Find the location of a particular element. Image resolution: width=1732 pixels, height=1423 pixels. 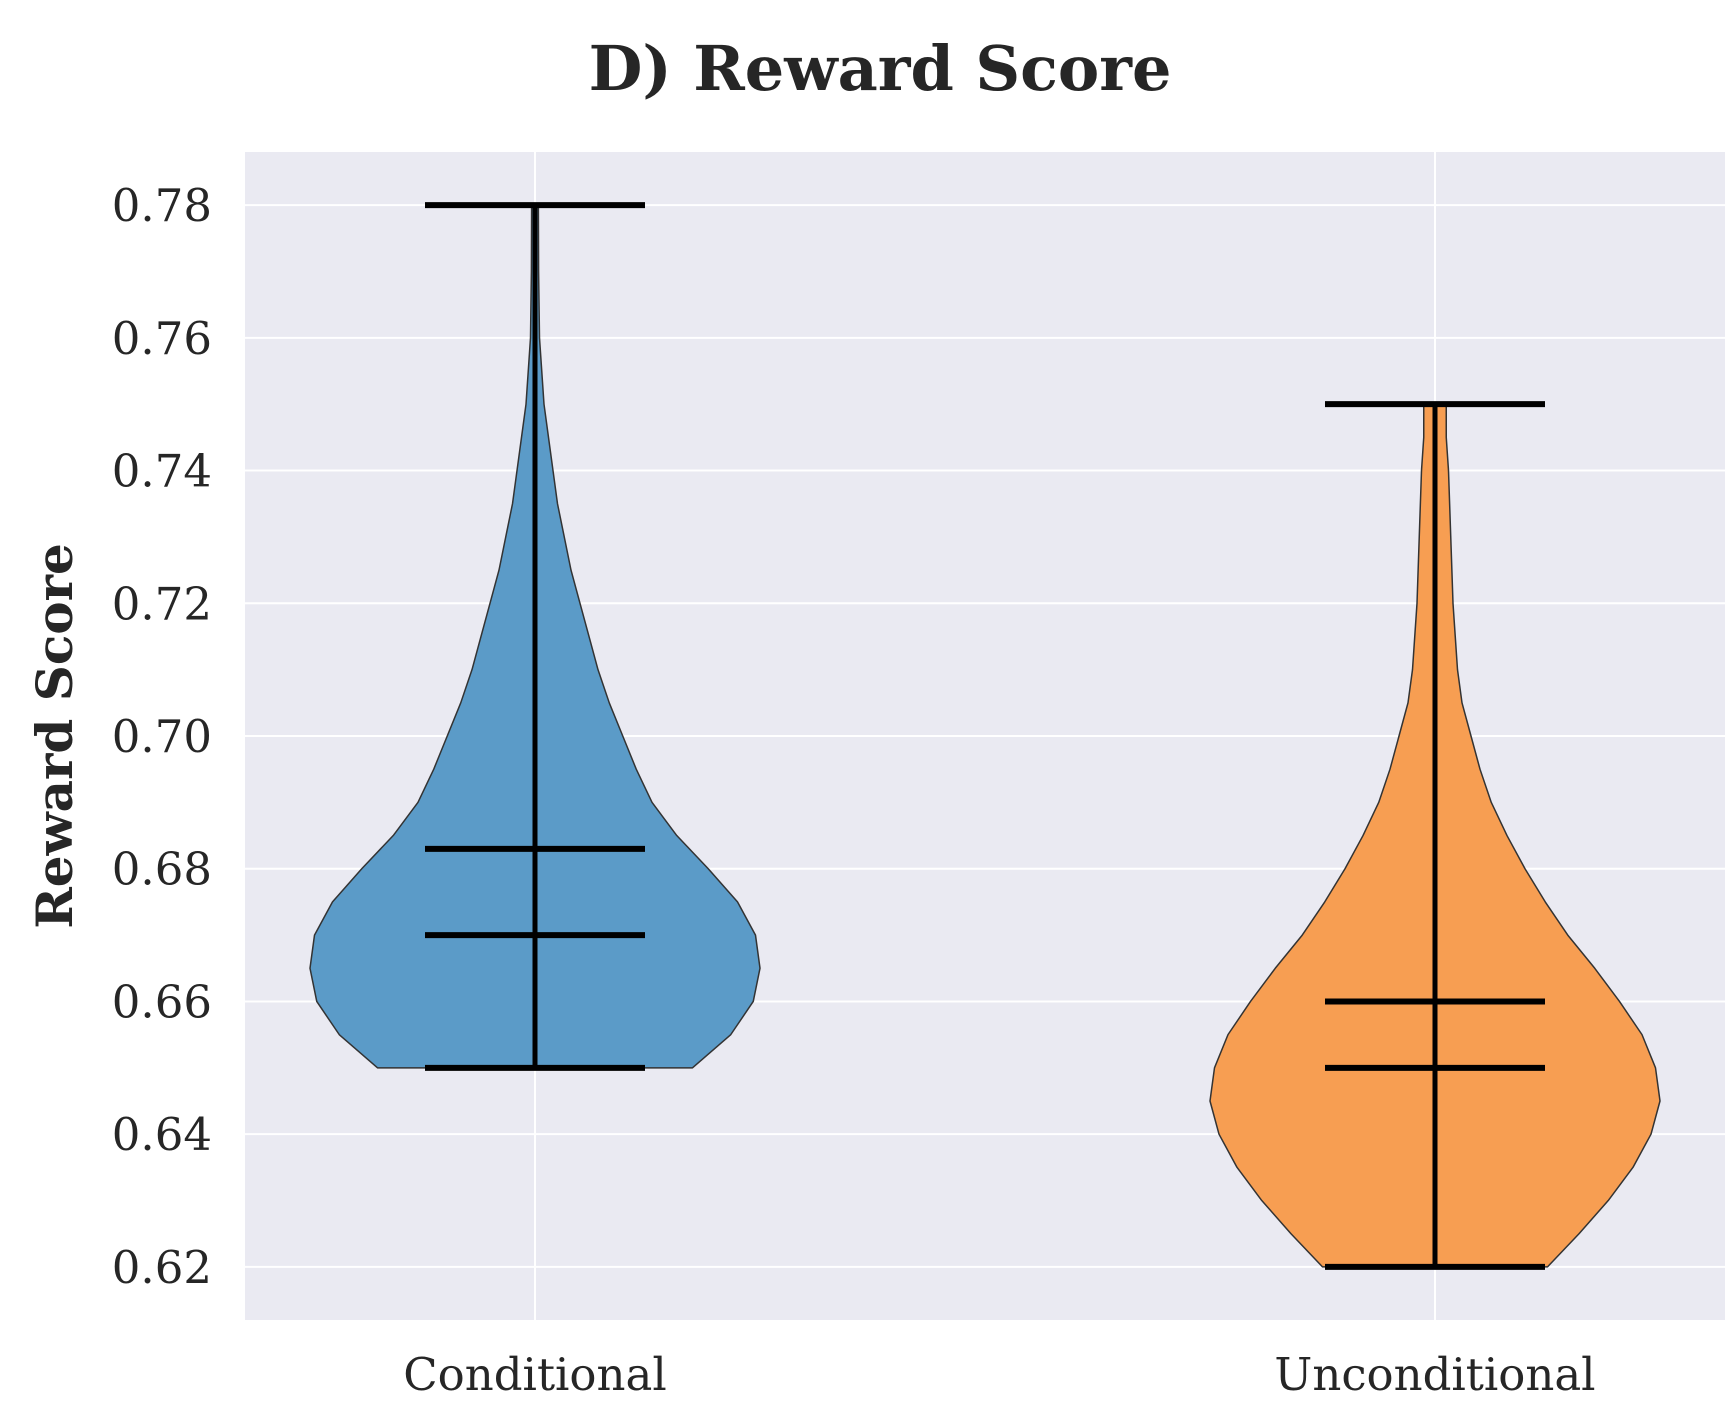

x-tick-label: Conditional is located at coordinates (534, 1374).